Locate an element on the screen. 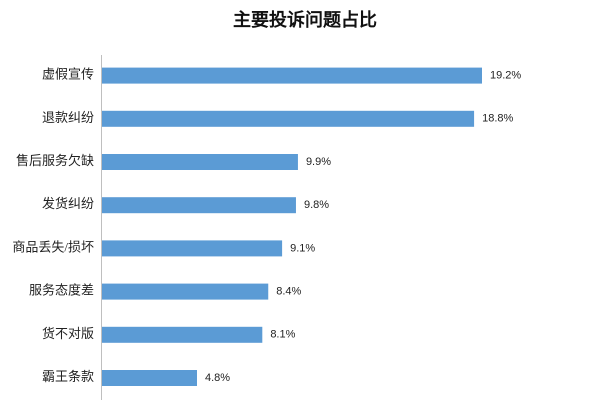  chart-title: 主要投诉问题占比 is located at coordinates (305, 19).